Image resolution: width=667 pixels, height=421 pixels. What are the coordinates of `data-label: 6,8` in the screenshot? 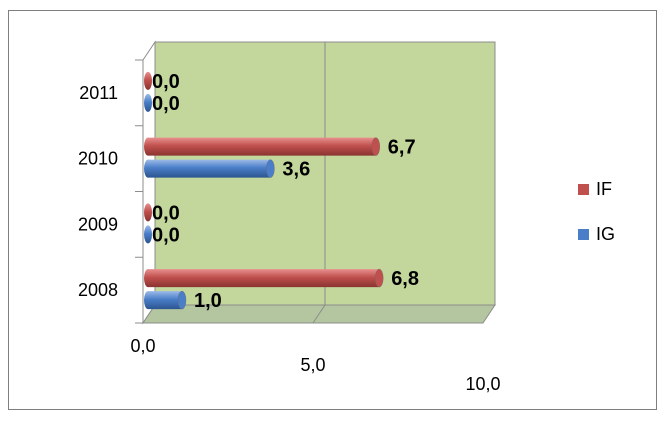 It's located at (405, 279).